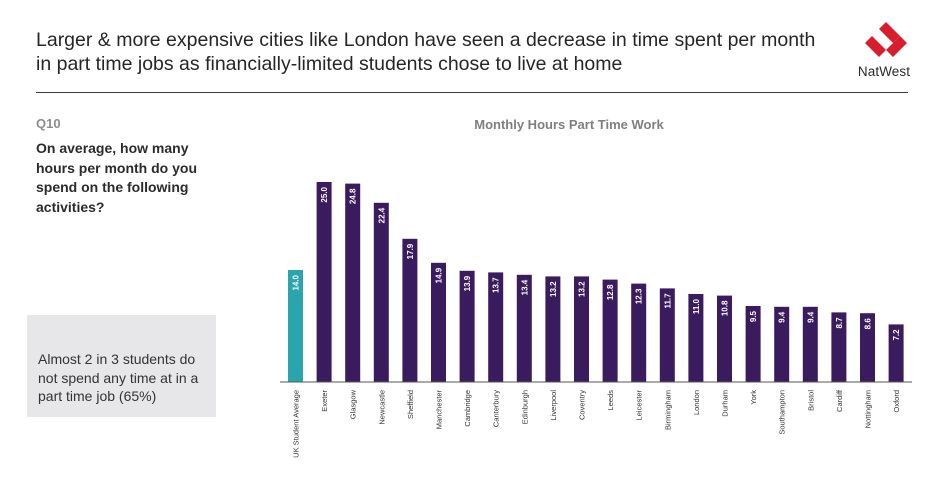  Describe the element at coordinates (725, 403) in the screenshot. I see `category-label: Durham` at that location.